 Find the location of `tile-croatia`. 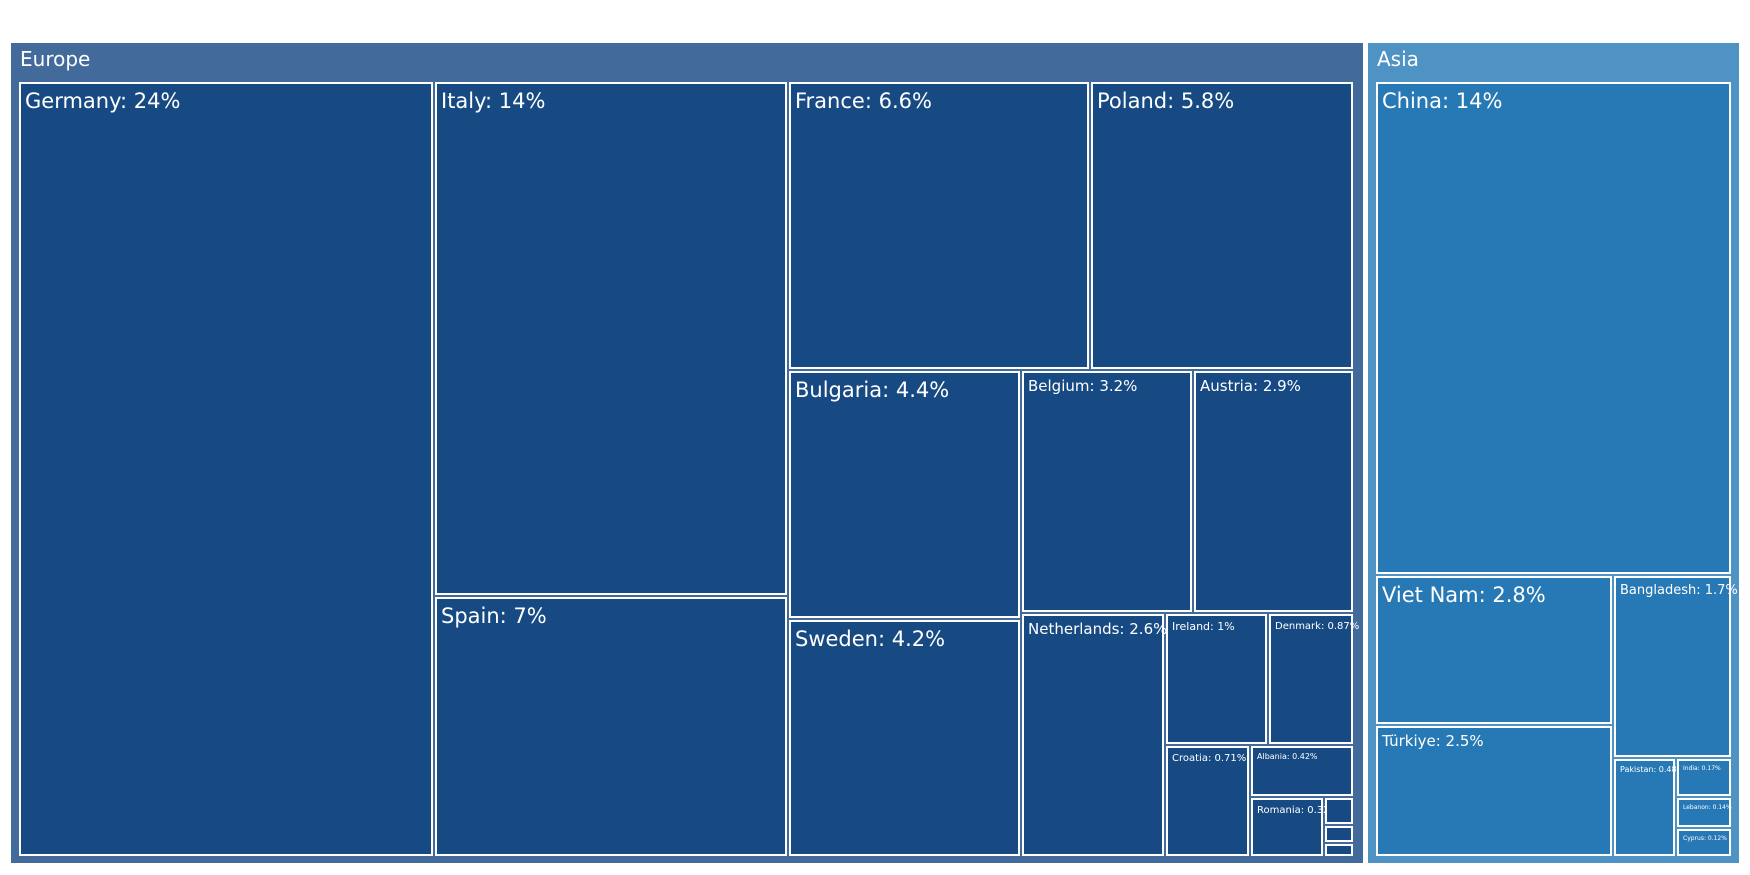

tile-croatia is located at coordinates (1207, 801).